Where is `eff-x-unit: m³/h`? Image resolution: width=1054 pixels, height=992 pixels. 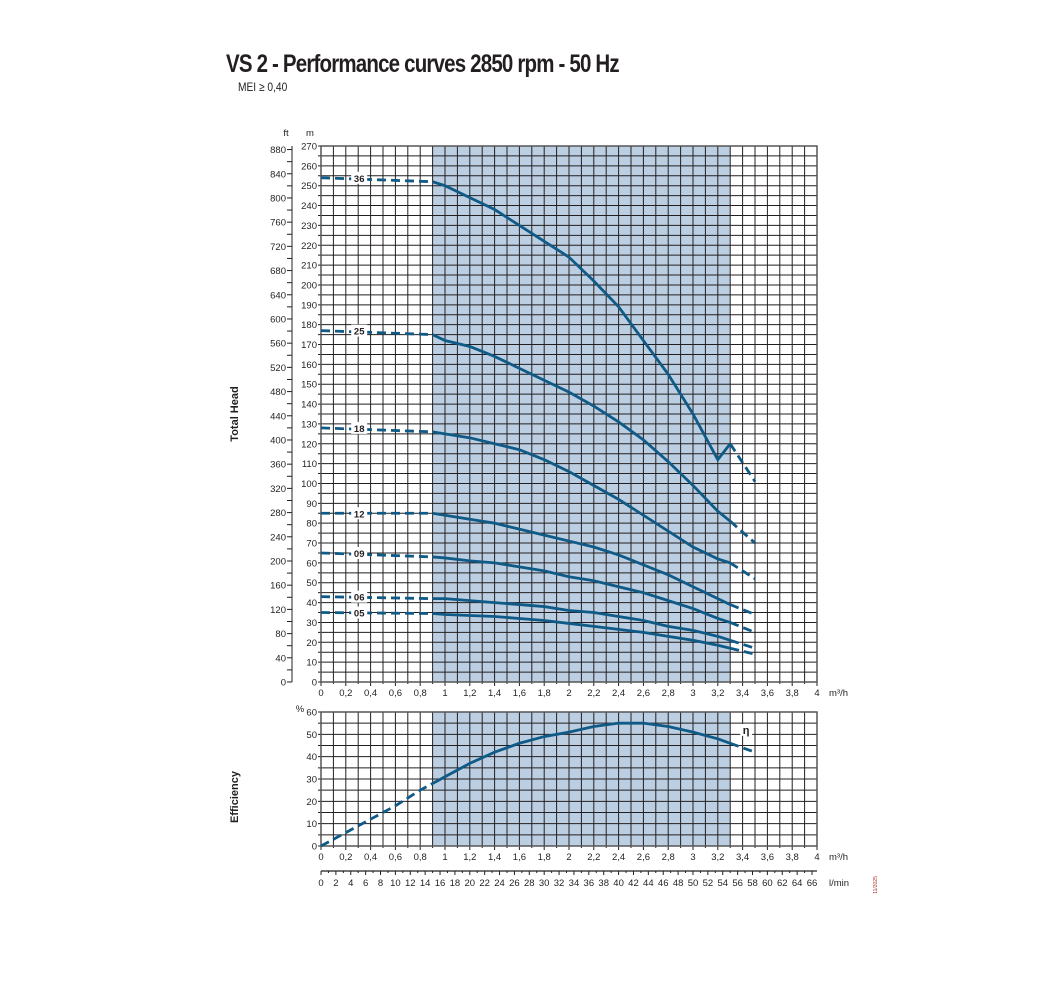
eff-x-unit: m³/h is located at coordinates (838, 857).